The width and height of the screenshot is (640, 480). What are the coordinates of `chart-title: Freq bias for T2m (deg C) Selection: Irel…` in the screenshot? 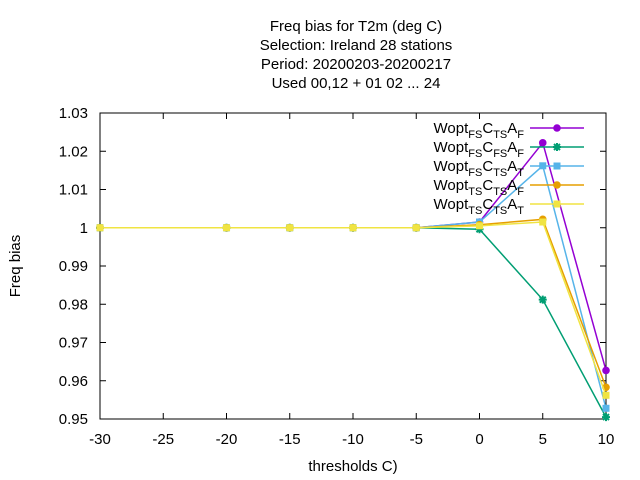 It's located at (356, 55).